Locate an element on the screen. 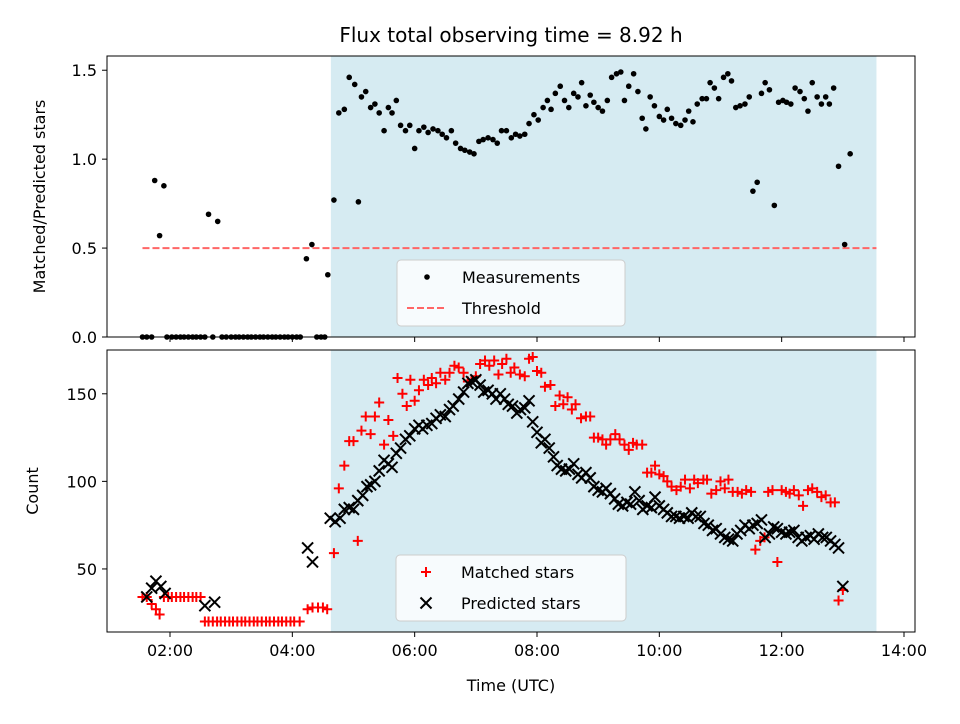 This screenshot has width=960, height=724. legend: Measurements Threshold is located at coordinates (511, 293).